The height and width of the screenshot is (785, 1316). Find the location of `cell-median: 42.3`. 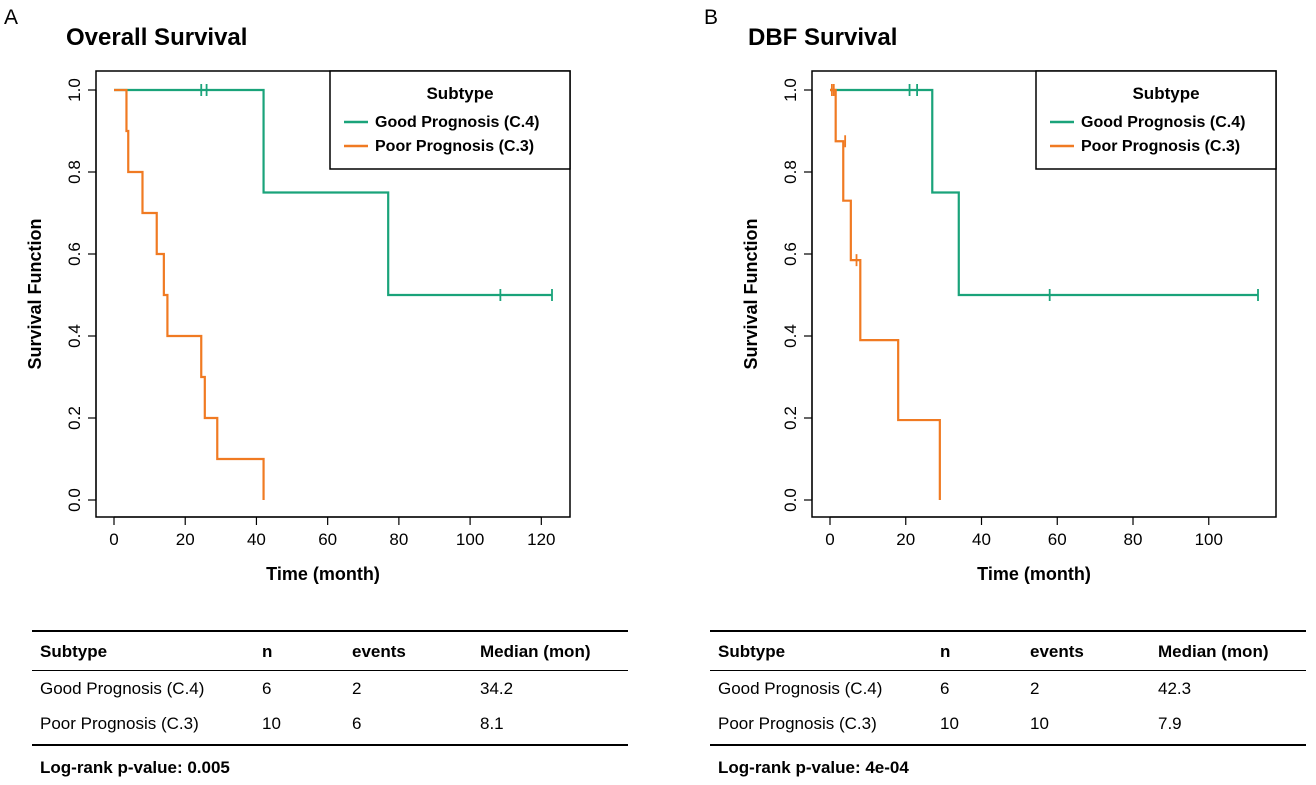

cell-median: 42.3 is located at coordinates (1175, 688).